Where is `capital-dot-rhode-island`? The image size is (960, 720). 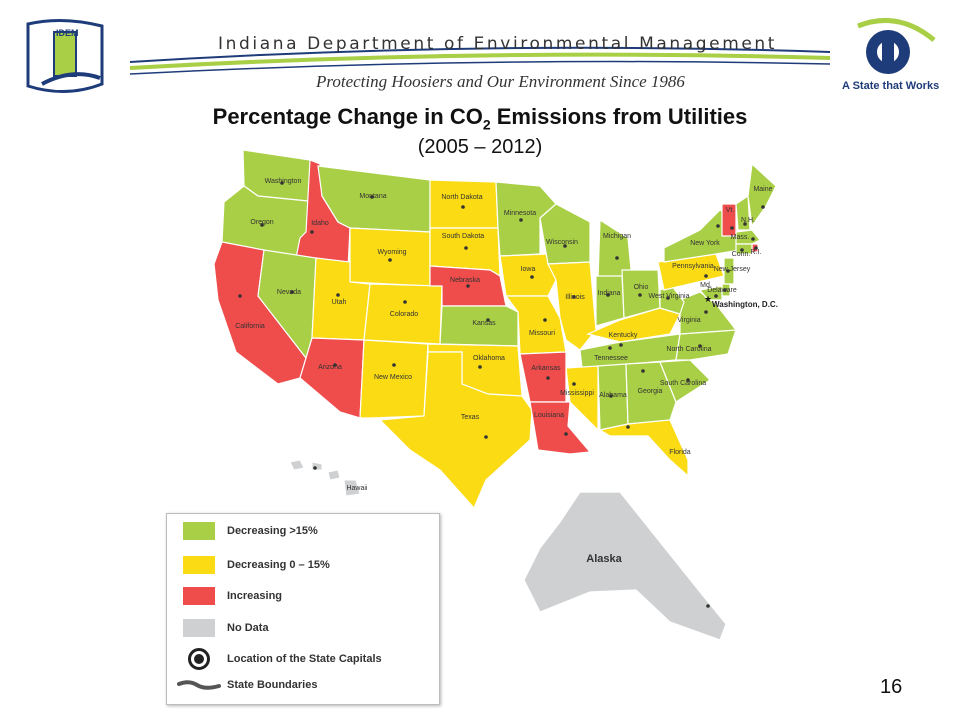 capital-dot-rhode-island is located at coordinates (756, 248).